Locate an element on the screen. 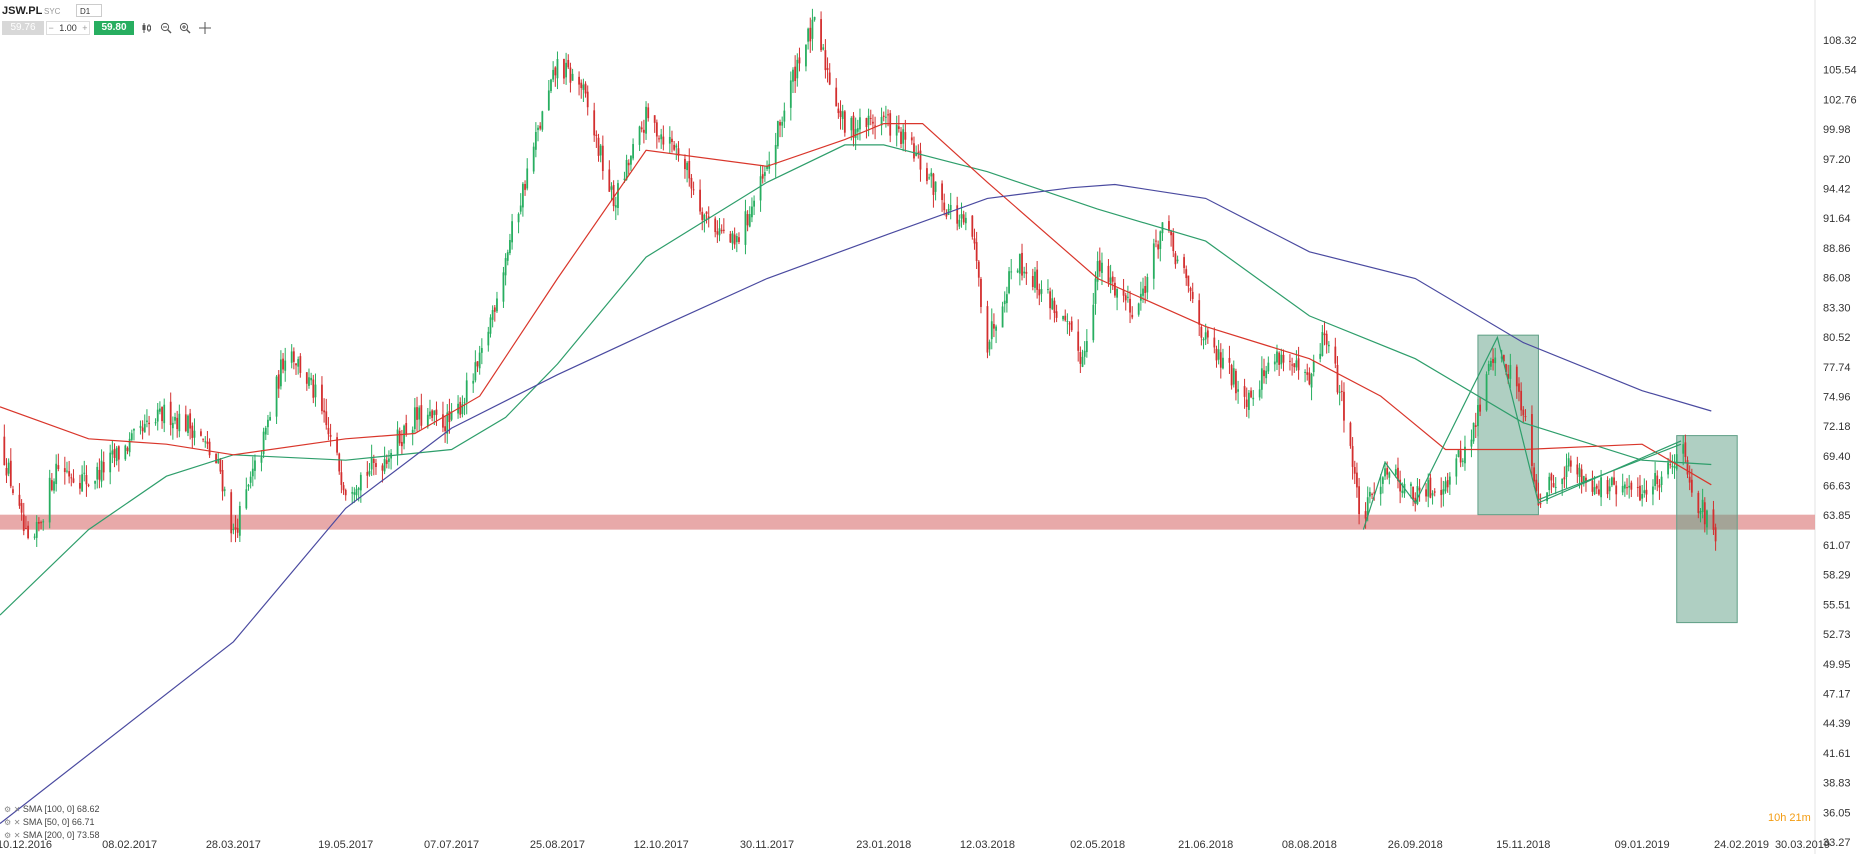 The width and height of the screenshot is (1862, 854). sell-price-button: 59.76 is located at coordinates (23, 28).